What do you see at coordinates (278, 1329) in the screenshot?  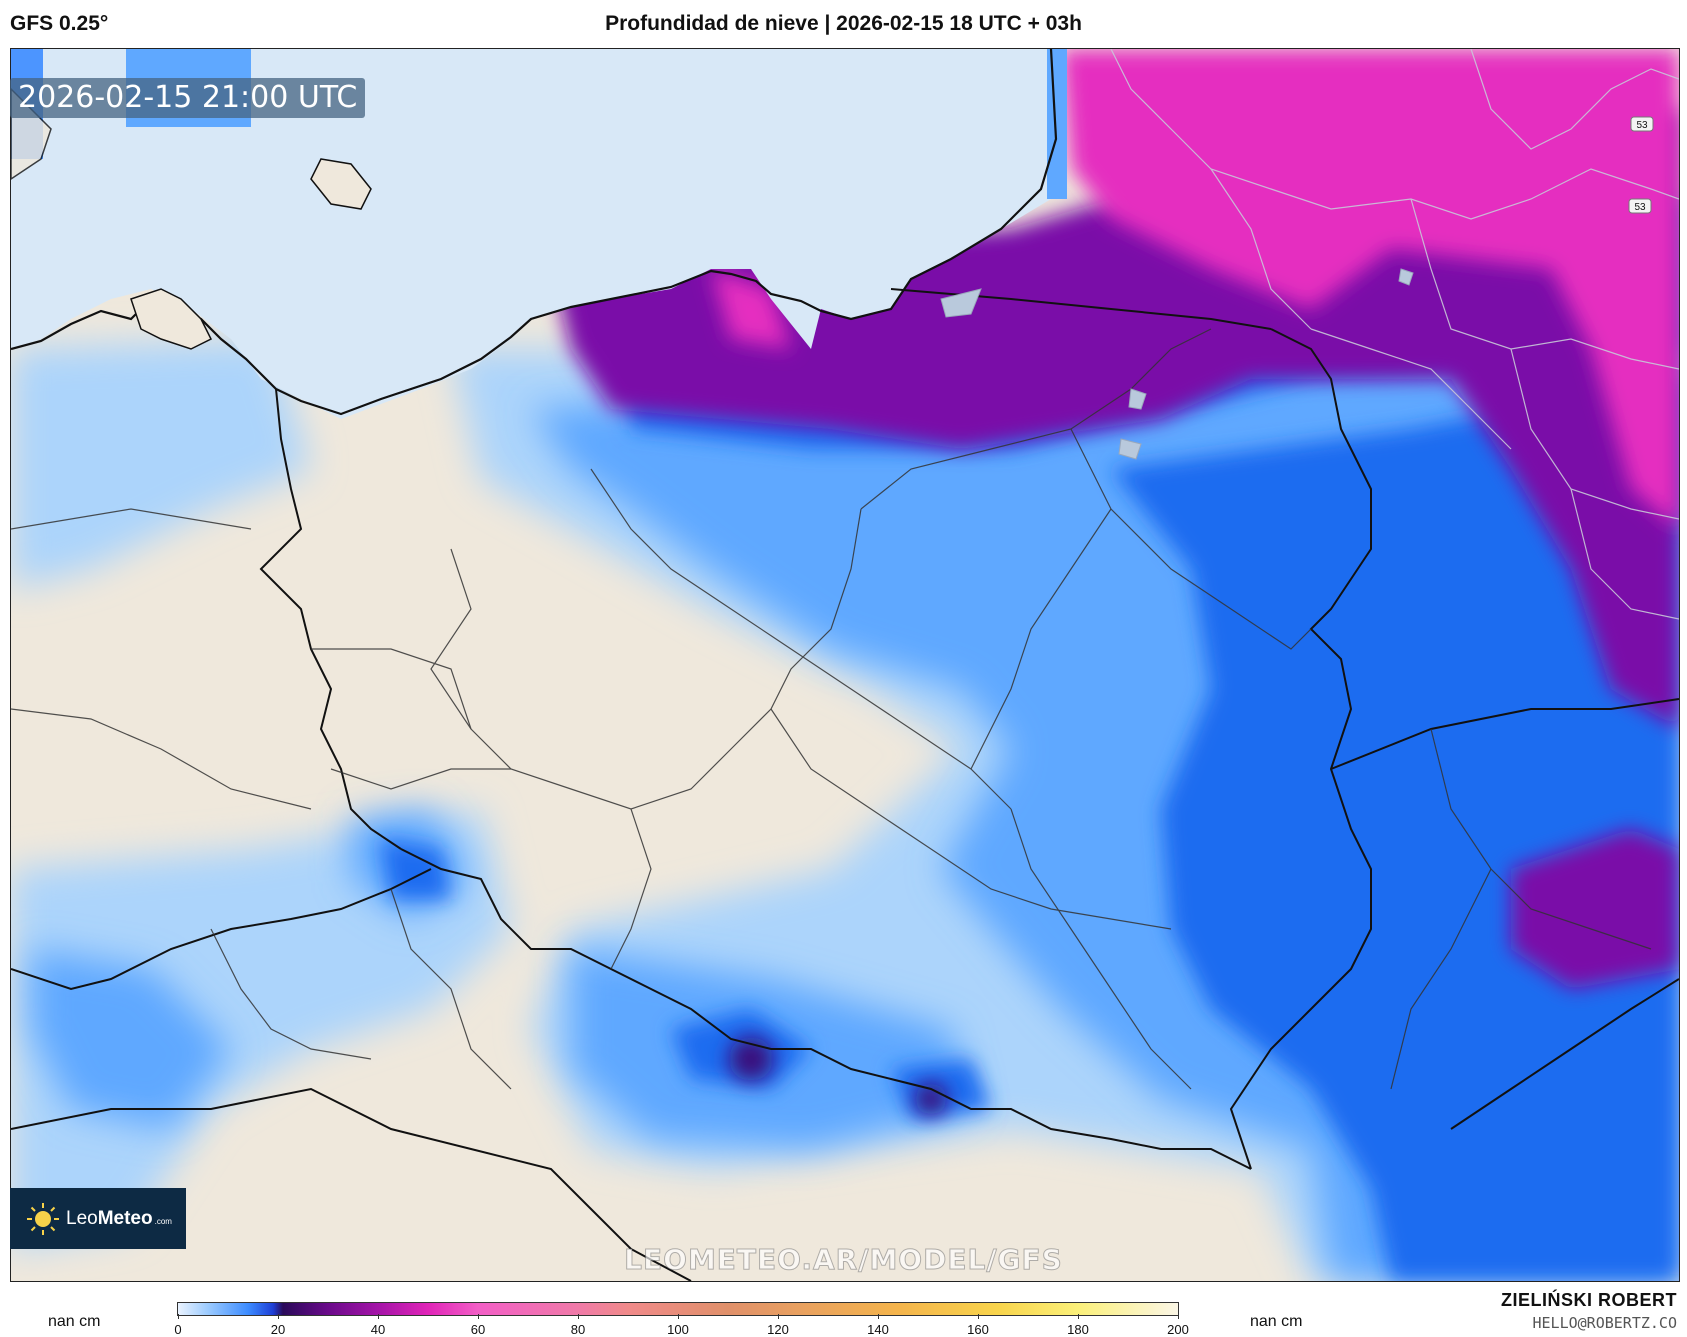 I see `colorbar-tick-label: 20` at bounding box center [278, 1329].